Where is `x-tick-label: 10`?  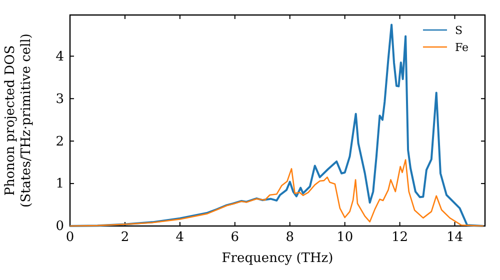
x-tick-label: 10 is located at coordinates (345, 238).